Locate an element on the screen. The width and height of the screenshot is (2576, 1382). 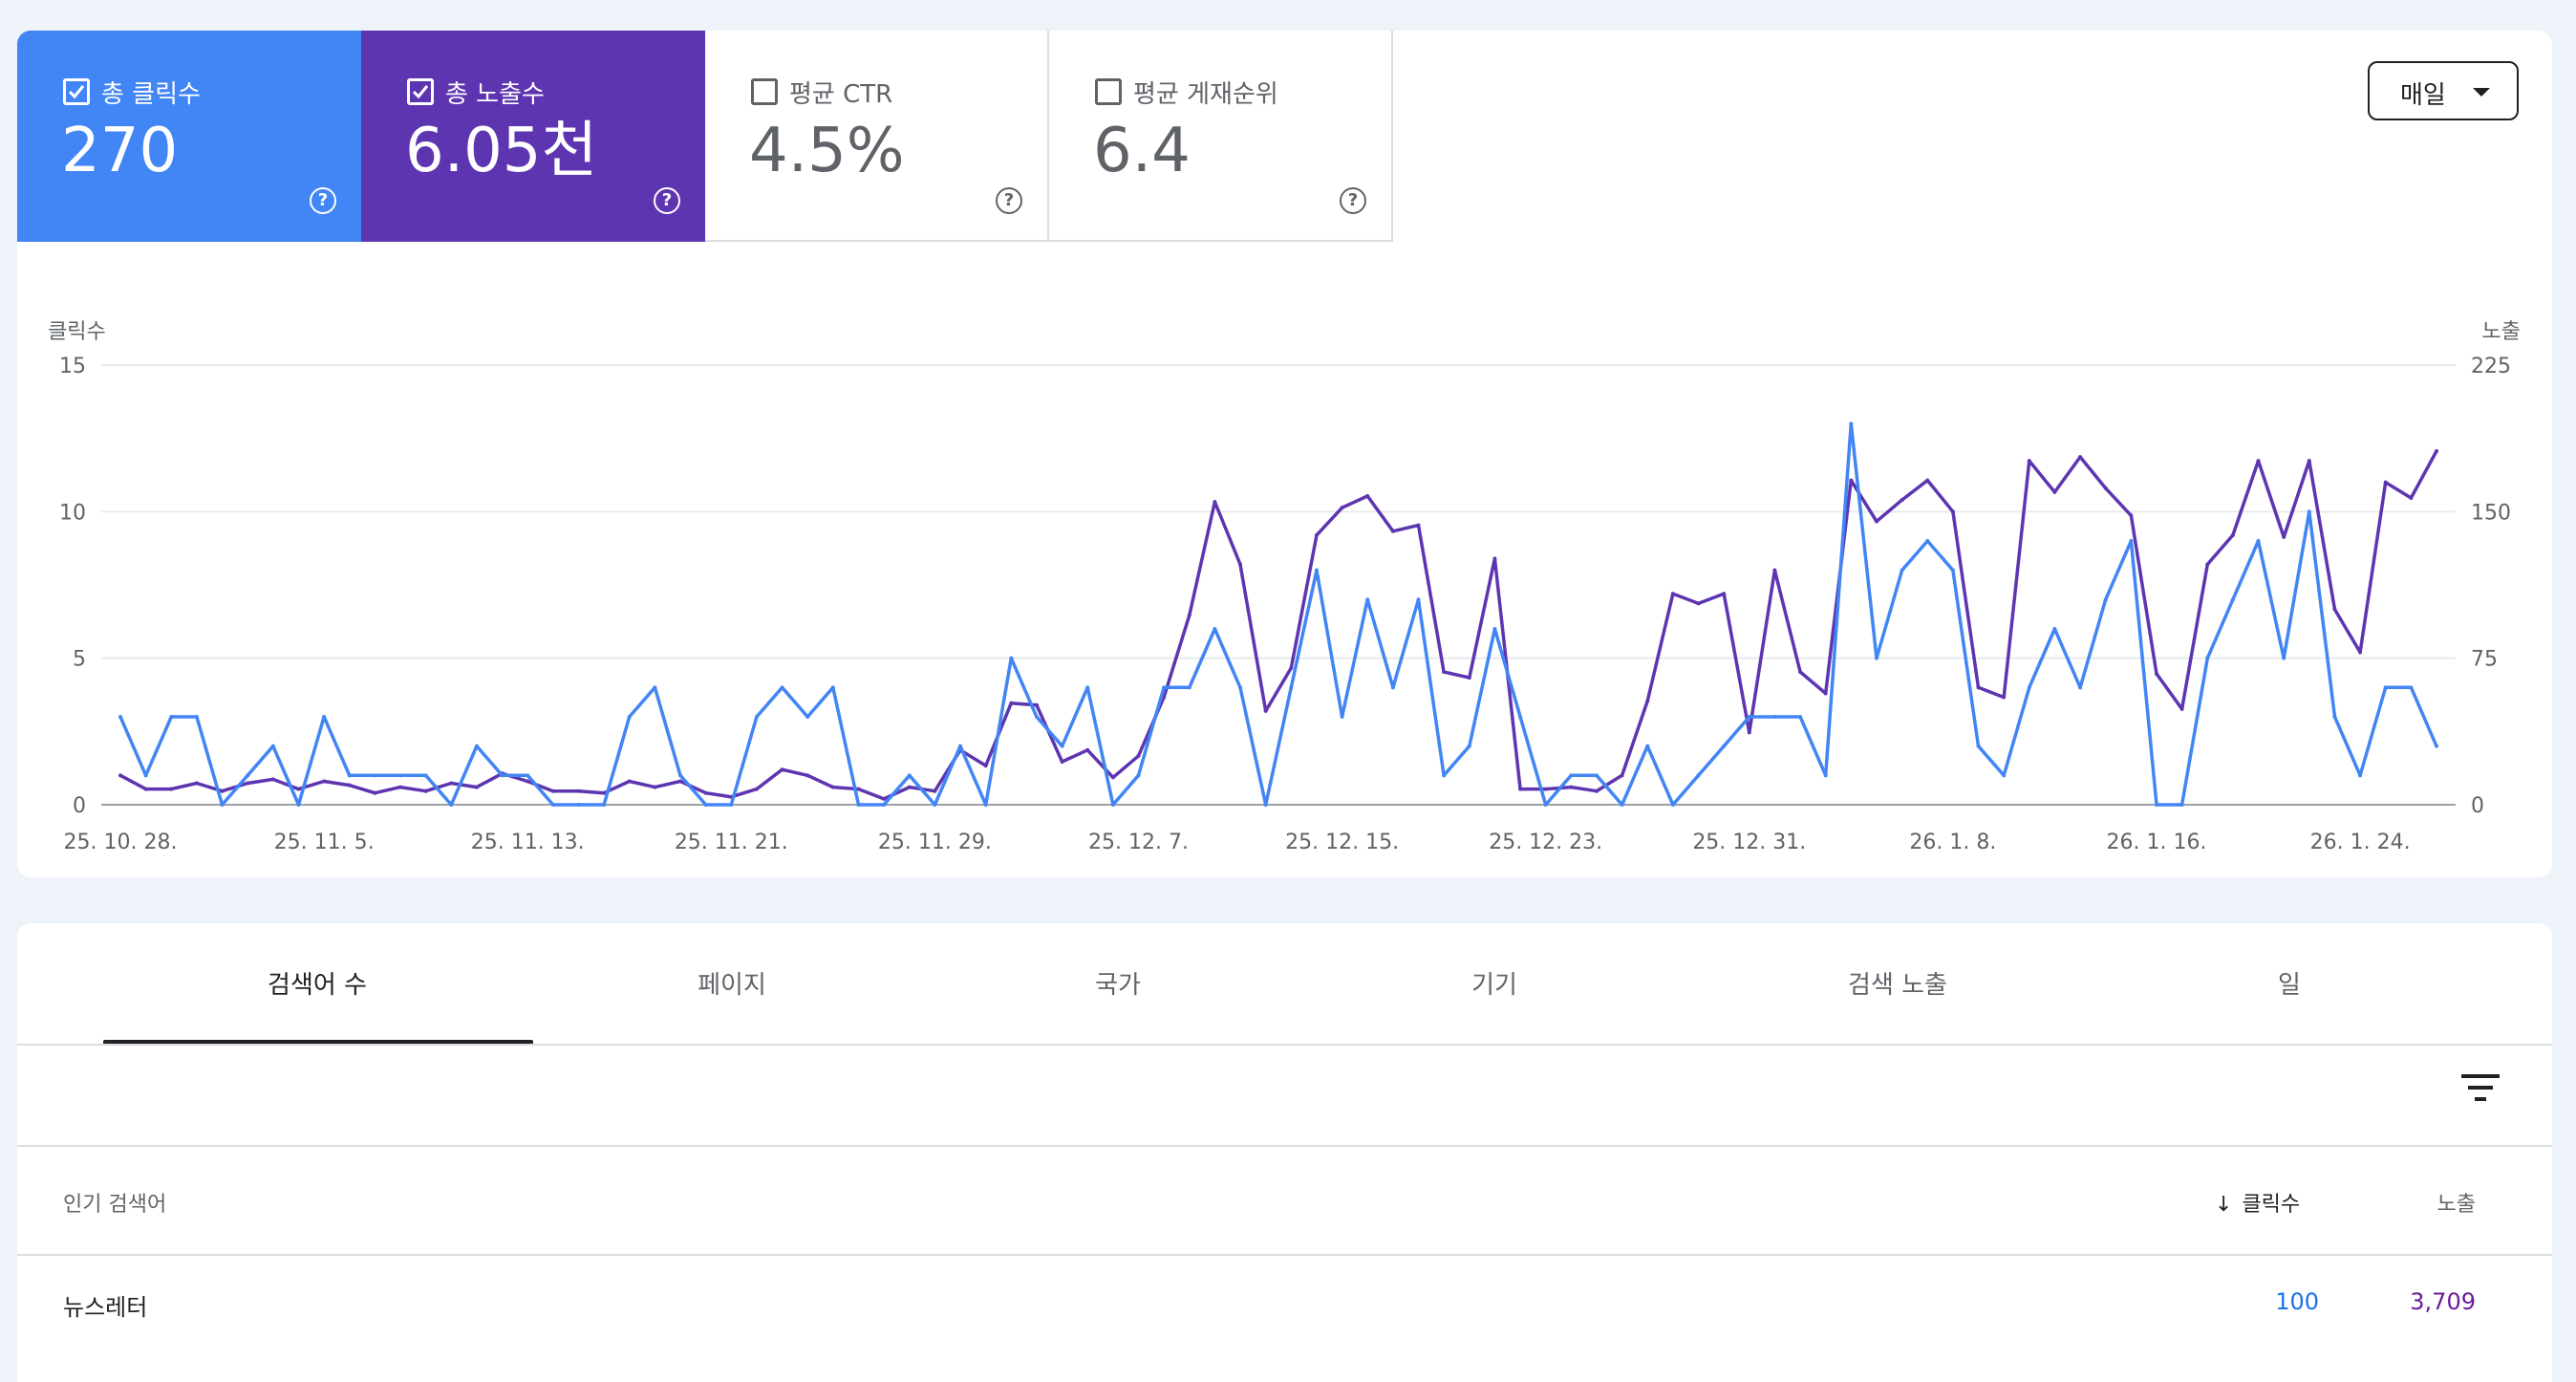
total-clicks-value: 270 is located at coordinates (120, 151).